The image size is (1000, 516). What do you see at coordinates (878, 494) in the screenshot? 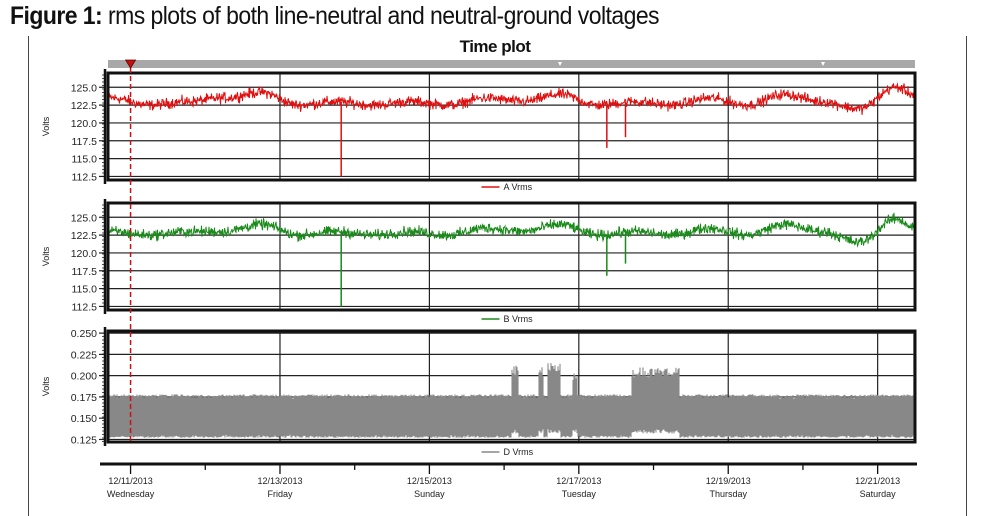
I see `x-tick-label-day: Saturday` at bounding box center [878, 494].